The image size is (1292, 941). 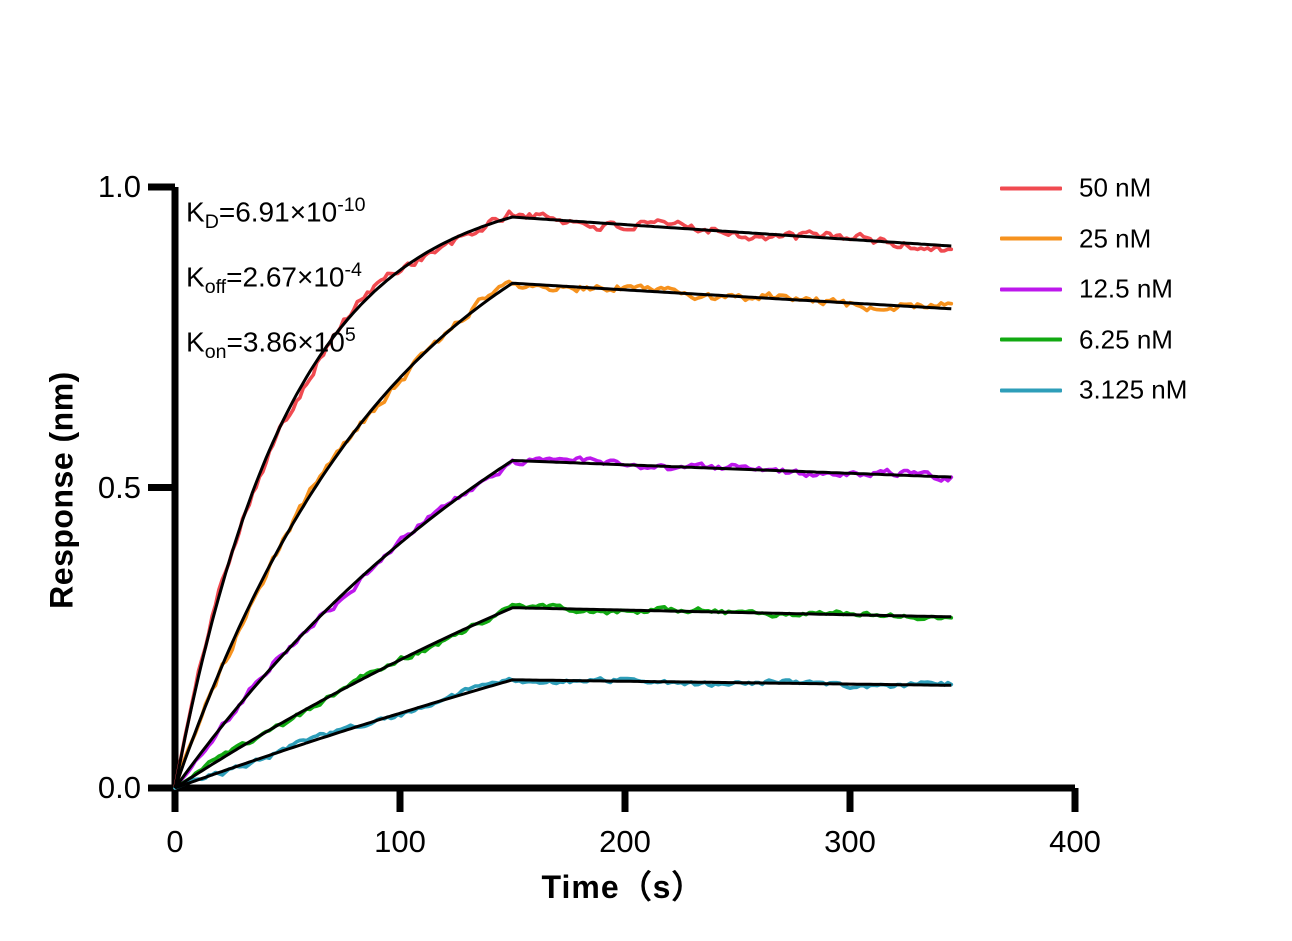 I want to click on kinetics-annotations: KD=6.91×10-10 Koff=2.67×10-4 Kon=3.86×105, so click(x=276, y=278).